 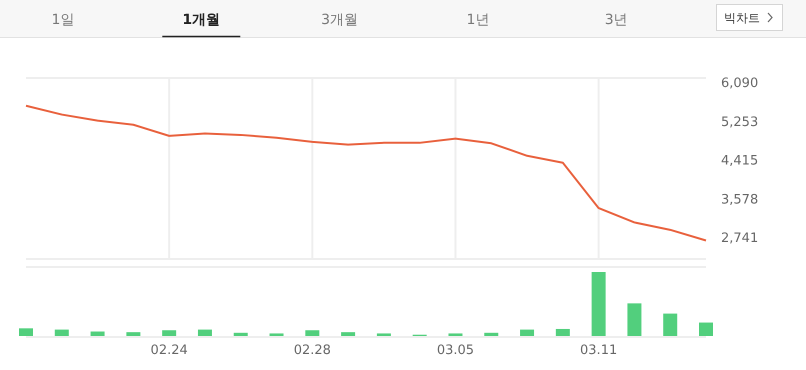 I want to click on x-tick-label: 02.28, so click(x=312, y=350).